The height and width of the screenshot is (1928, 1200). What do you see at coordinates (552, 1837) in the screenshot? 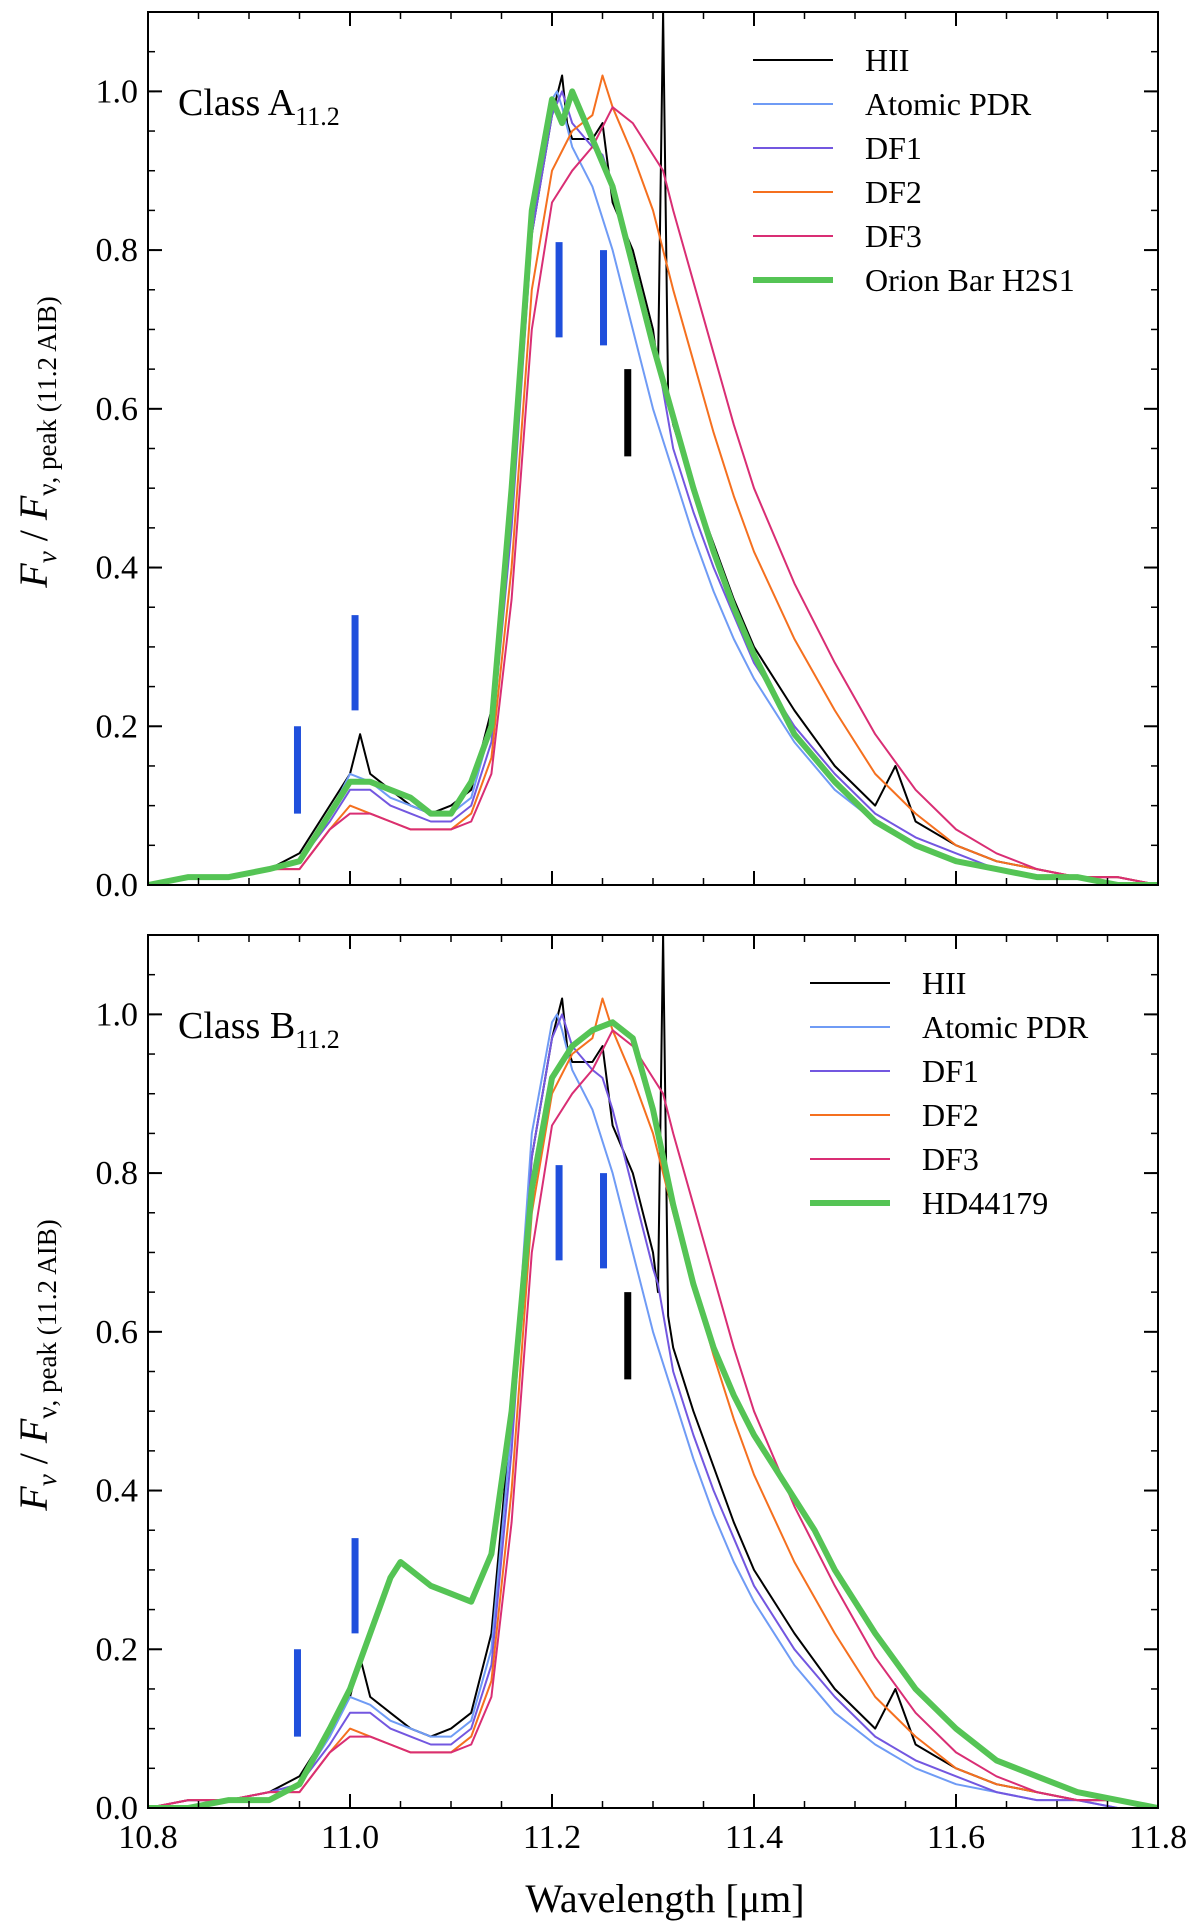
I see `x-tick-label: 11.2` at bounding box center [552, 1837].